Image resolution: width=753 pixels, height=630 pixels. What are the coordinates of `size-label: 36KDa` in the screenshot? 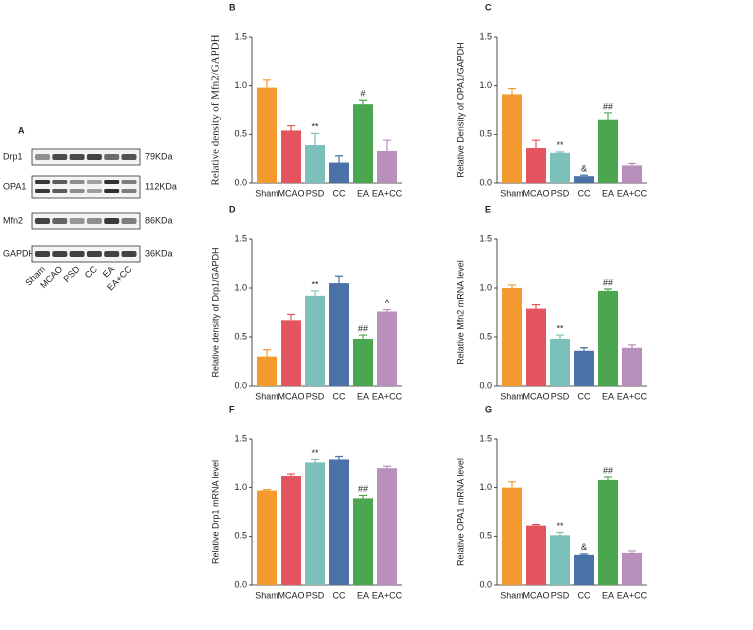 It's located at (159, 253).